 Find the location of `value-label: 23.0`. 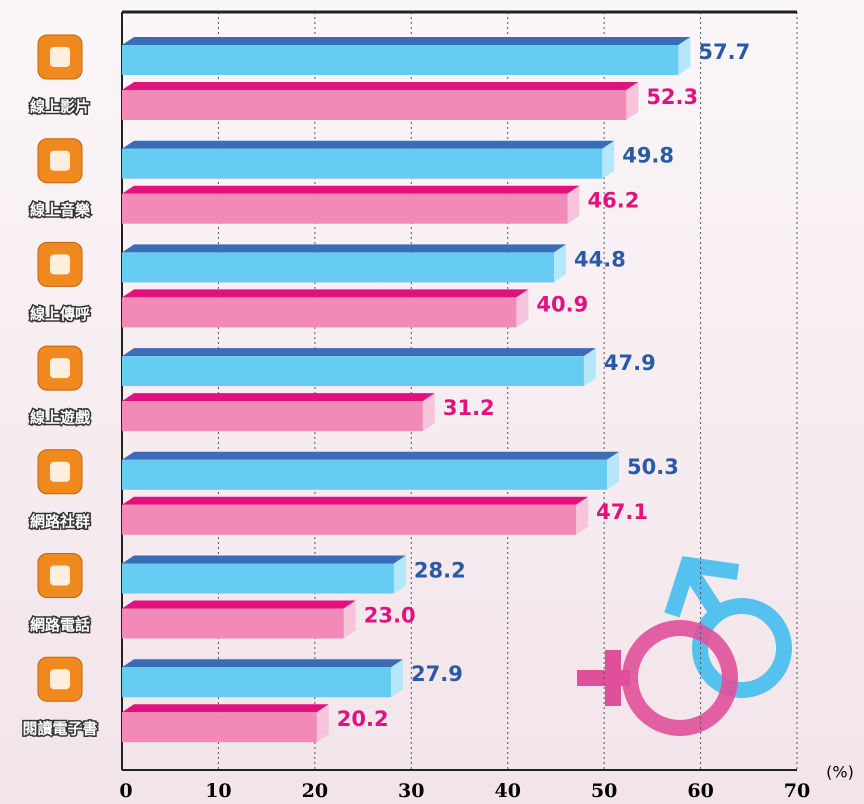

value-label: 23.0 is located at coordinates (390, 616).